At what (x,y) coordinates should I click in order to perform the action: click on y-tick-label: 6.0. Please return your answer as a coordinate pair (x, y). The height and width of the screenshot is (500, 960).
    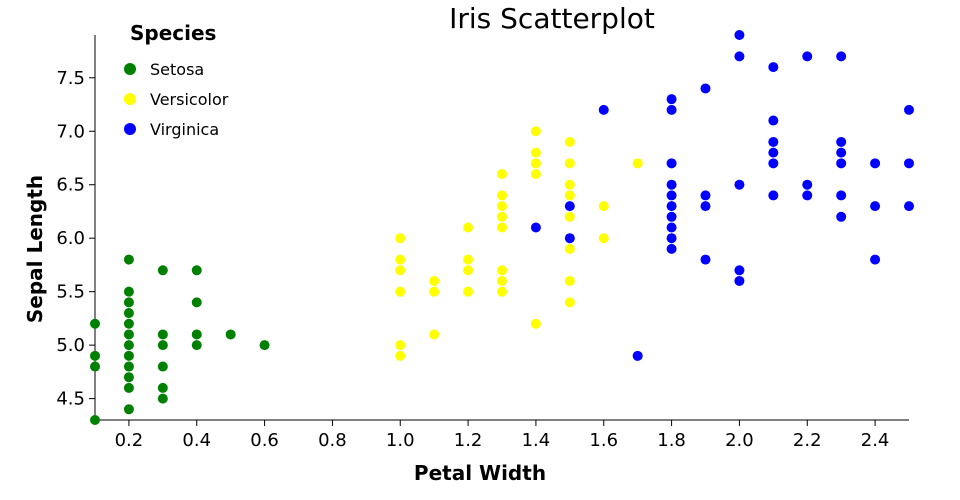
    Looking at the image, I should click on (70, 238).